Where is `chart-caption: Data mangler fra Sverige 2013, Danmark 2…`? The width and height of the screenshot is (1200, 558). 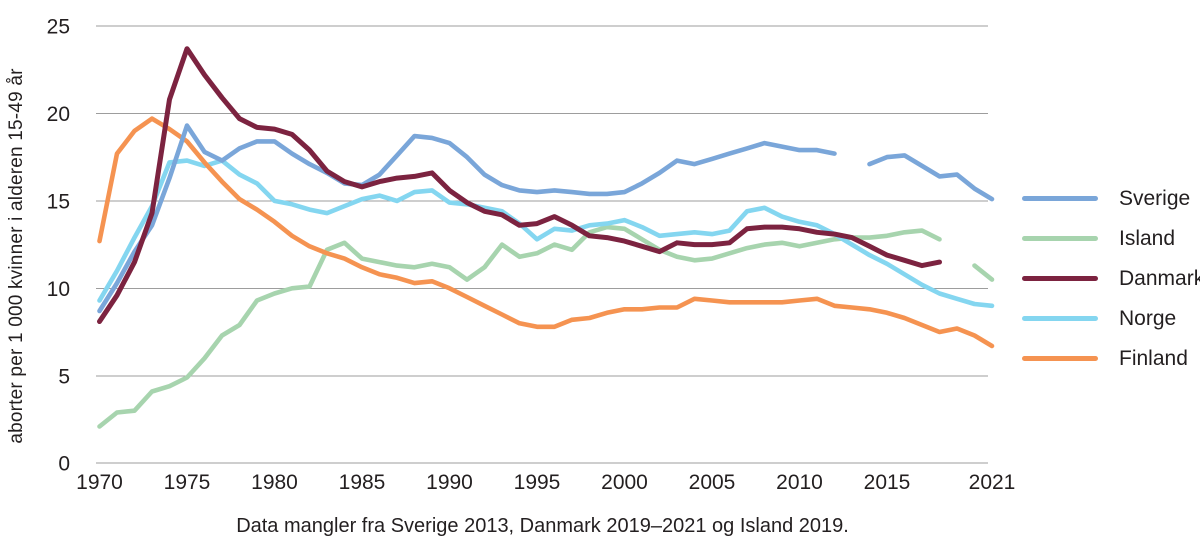 chart-caption: Data mangler fra Sverige 2013, Danmark 2… is located at coordinates (542, 526).